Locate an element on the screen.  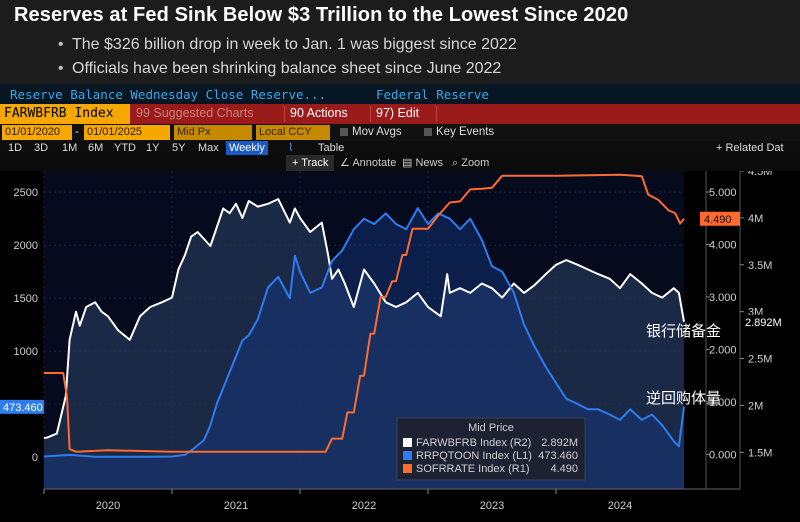
rrp-annotation: 逆回购体量 is located at coordinates (683, 398).